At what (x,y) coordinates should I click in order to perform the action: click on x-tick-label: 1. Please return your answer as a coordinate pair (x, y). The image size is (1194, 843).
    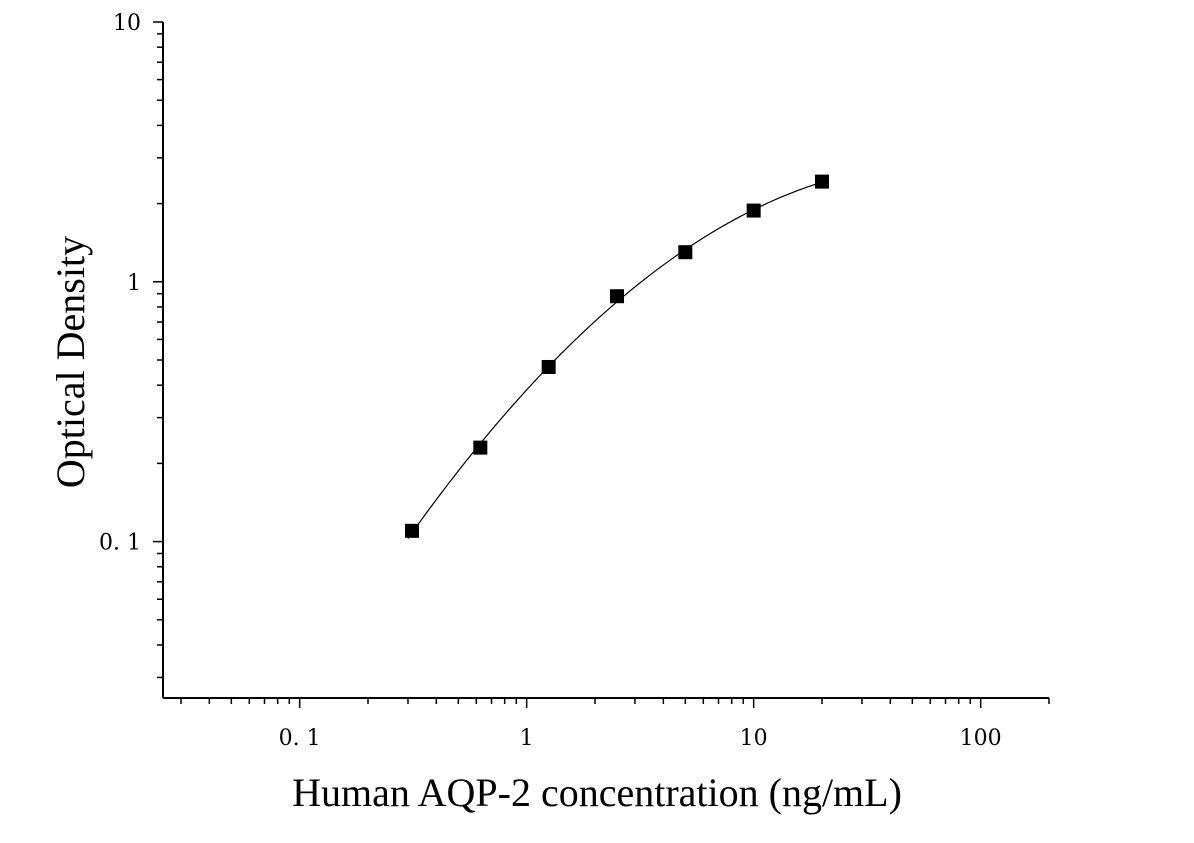
    Looking at the image, I should click on (527, 738).